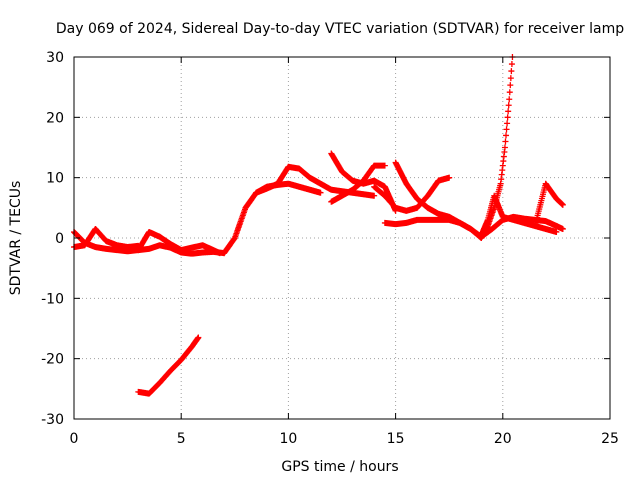 The height and width of the screenshot is (480, 640). I want to click on x-tick-label: 0, so click(74, 439).